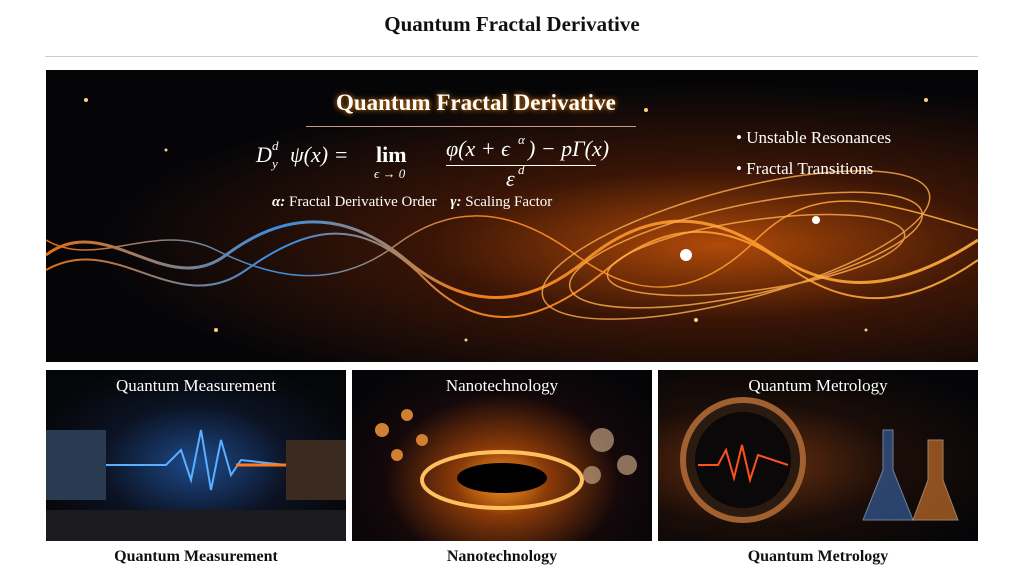 The width and height of the screenshot is (1024, 572). What do you see at coordinates (196, 385) in the screenshot?
I see `panel-title: Quantum Measurement` at bounding box center [196, 385].